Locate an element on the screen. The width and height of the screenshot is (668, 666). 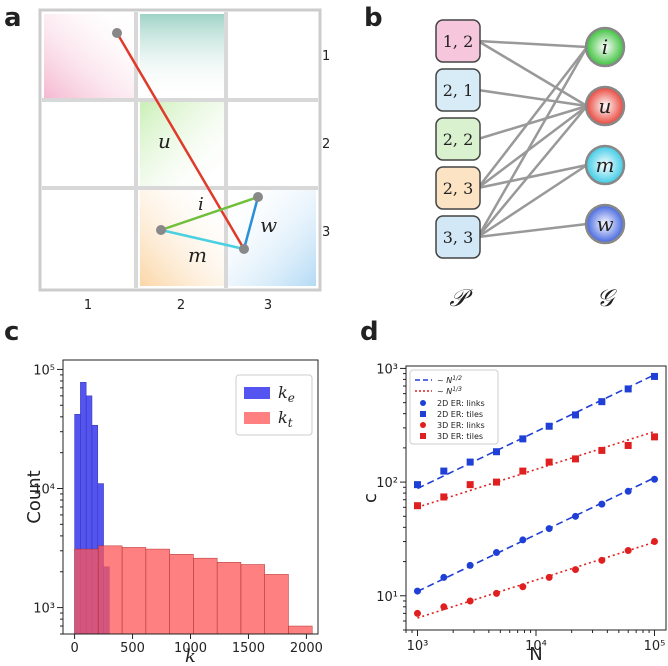
panel-label-c: c is located at coordinates (11, 332).